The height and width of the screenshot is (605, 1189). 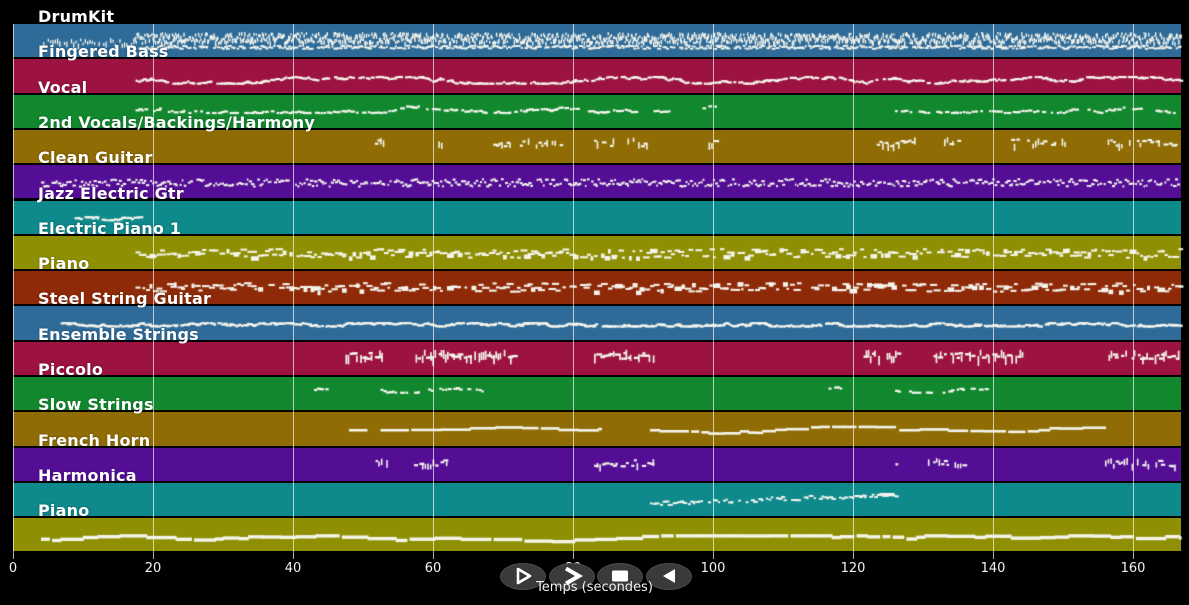 I want to click on track-label: Ensemble Strings, so click(x=118, y=334).